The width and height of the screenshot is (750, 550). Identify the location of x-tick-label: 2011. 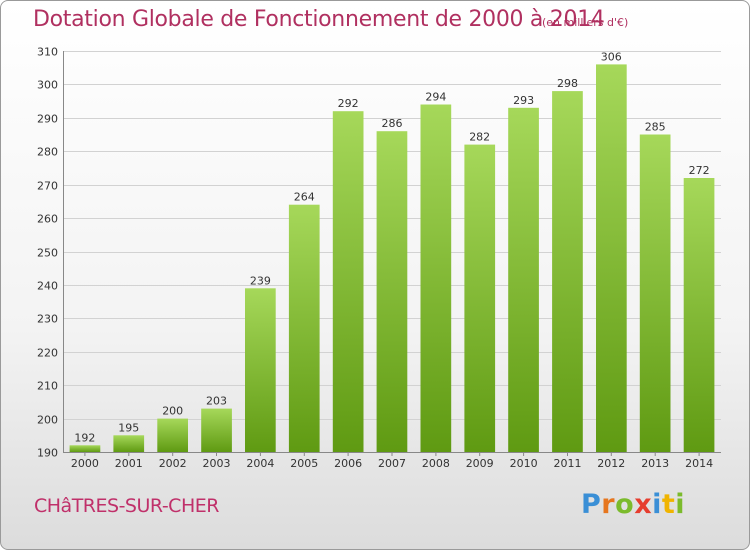
(568, 463).